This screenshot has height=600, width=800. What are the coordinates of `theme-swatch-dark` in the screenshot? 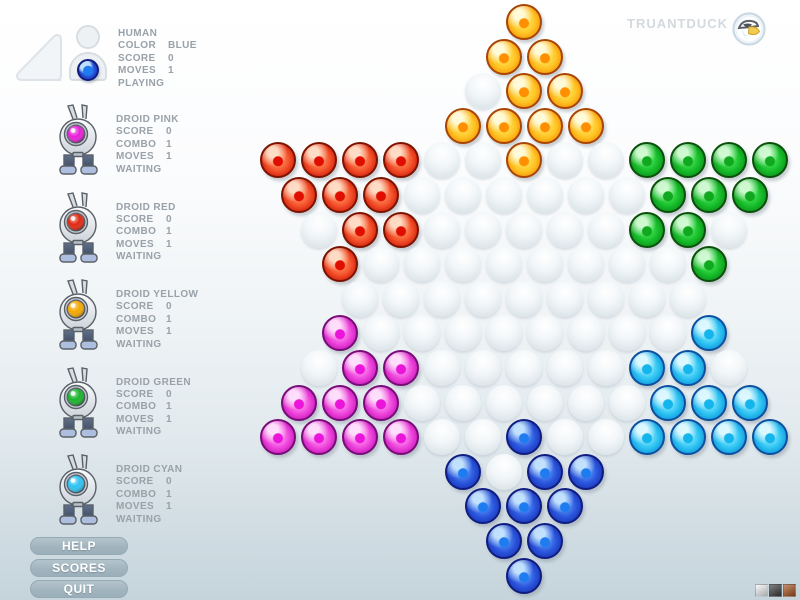 It's located at (775, 590).